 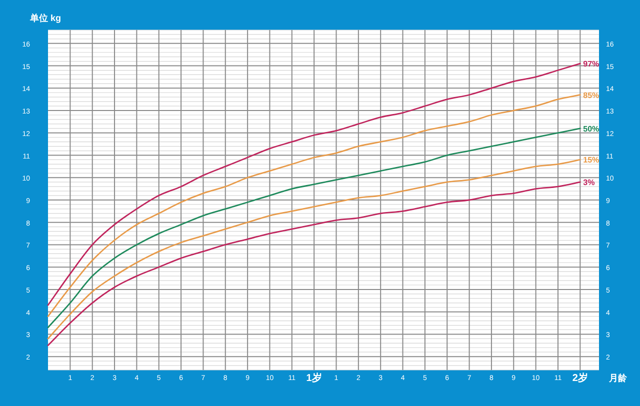 What do you see at coordinates (591, 160) in the screenshot?
I see `series-label: 15%` at bounding box center [591, 160].